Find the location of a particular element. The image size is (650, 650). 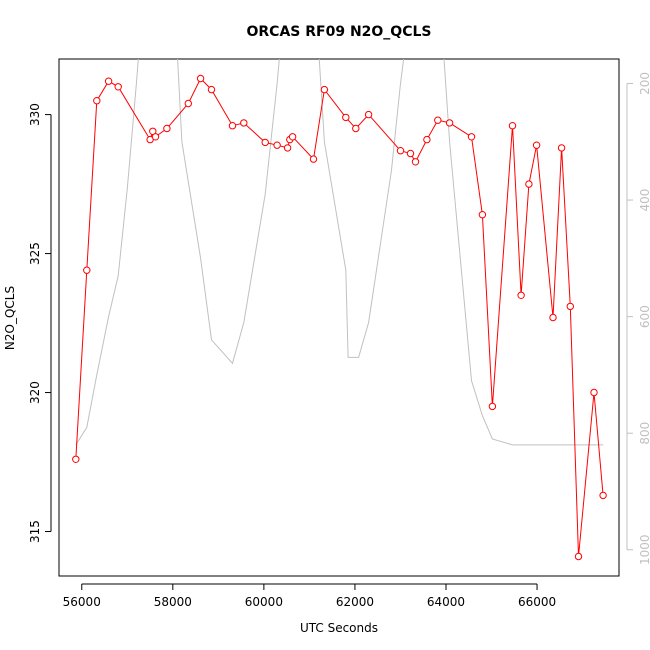

x-tick-label: 62000 is located at coordinates (355, 602).